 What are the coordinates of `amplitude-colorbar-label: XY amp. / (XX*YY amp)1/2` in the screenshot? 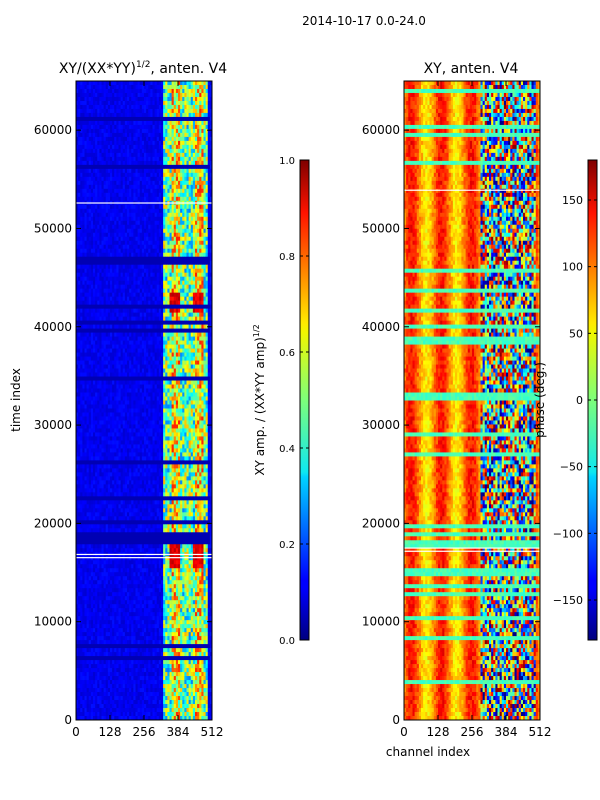 It's located at (259, 399).